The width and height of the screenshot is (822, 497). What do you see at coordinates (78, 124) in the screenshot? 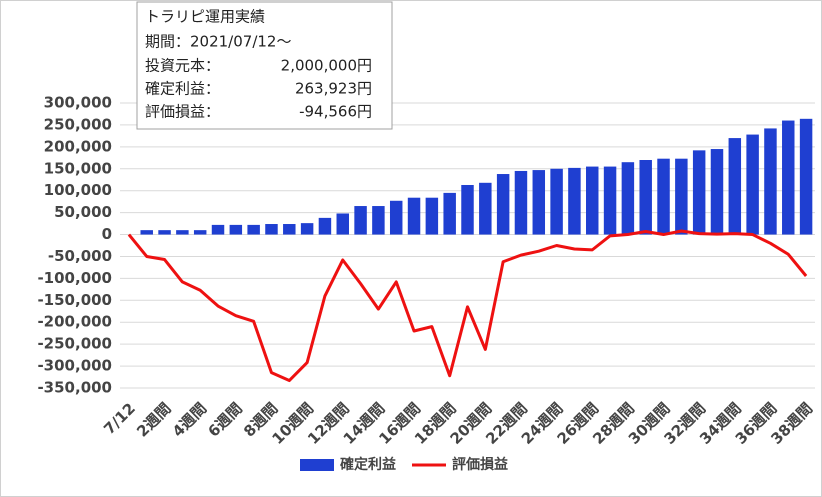
I see `y-tick-label: 250,000` at bounding box center [78, 124].